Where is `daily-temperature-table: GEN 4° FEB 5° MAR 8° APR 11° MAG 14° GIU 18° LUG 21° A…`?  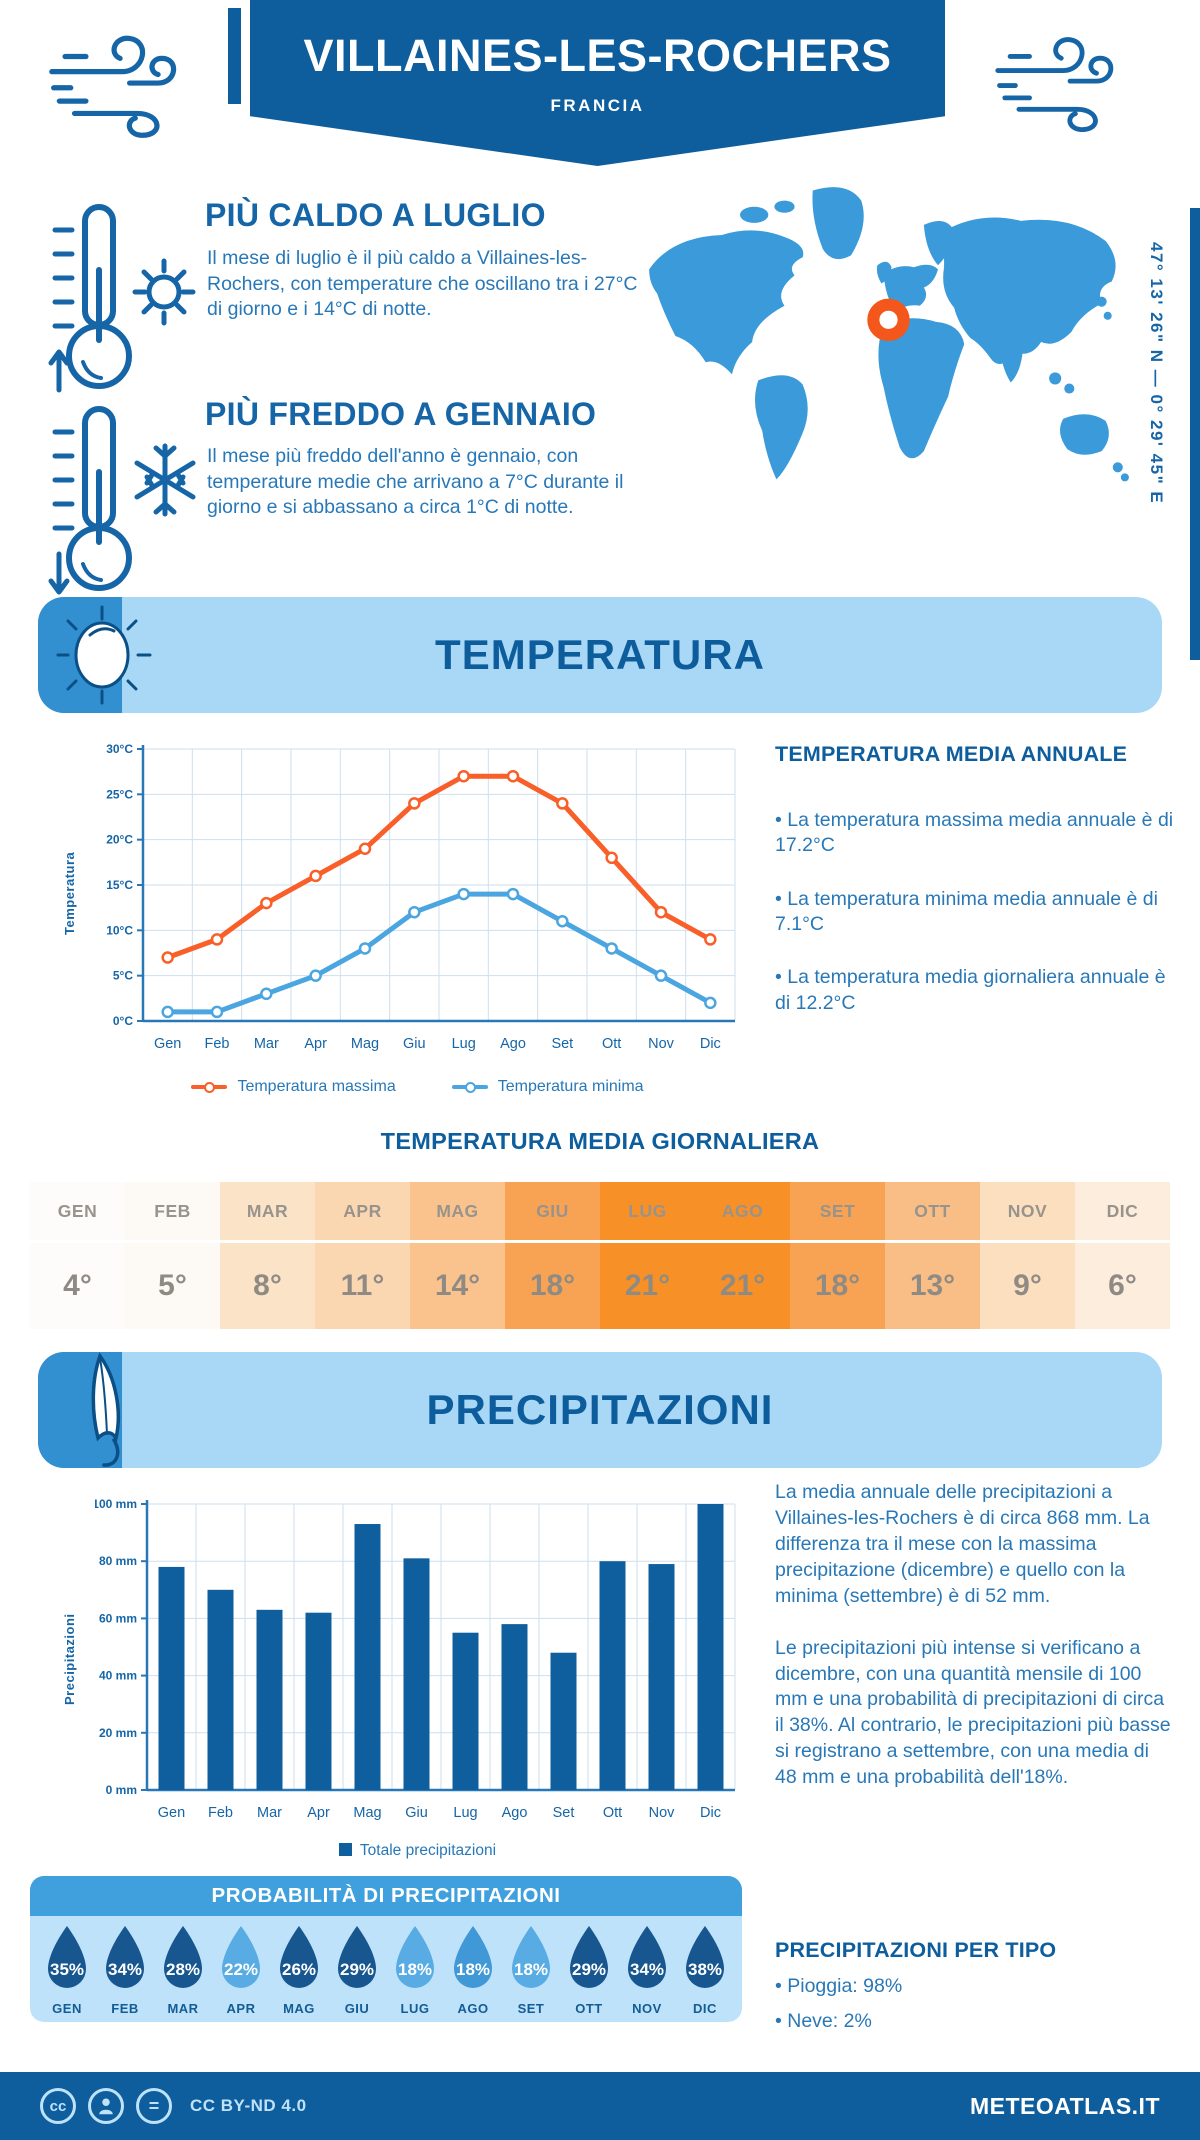 daily-temperature-table: GEN 4° FEB 5° MAR 8° APR 11° MAG 14° GIU 18° LUG 21° A… is located at coordinates (600, 1255).